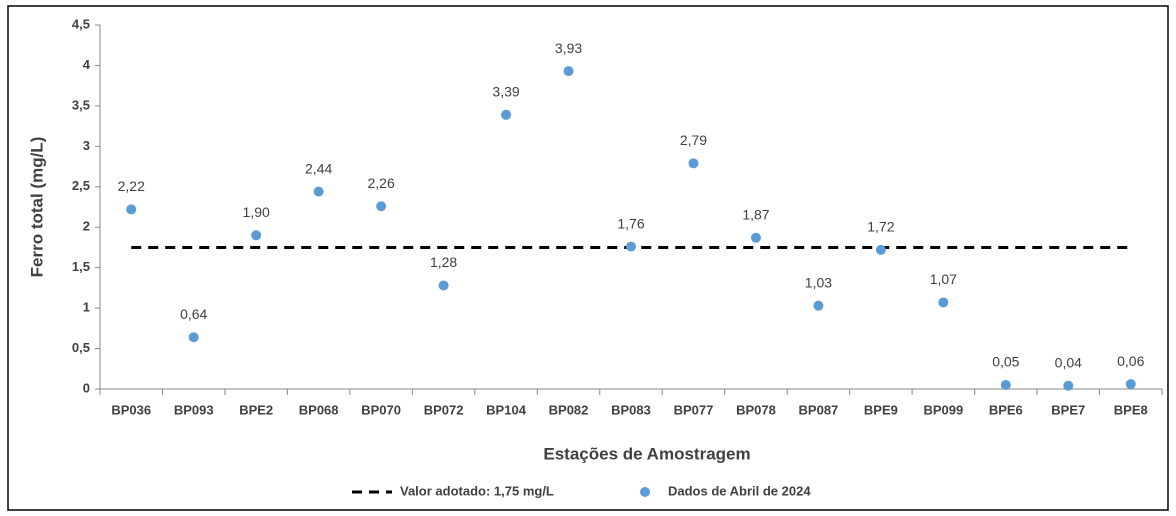 Image resolution: width=1176 pixels, height=516 pixels. Describe the element at coordinates (318, 168) in the screenshot. I see `value-label: 2,44` at that location.